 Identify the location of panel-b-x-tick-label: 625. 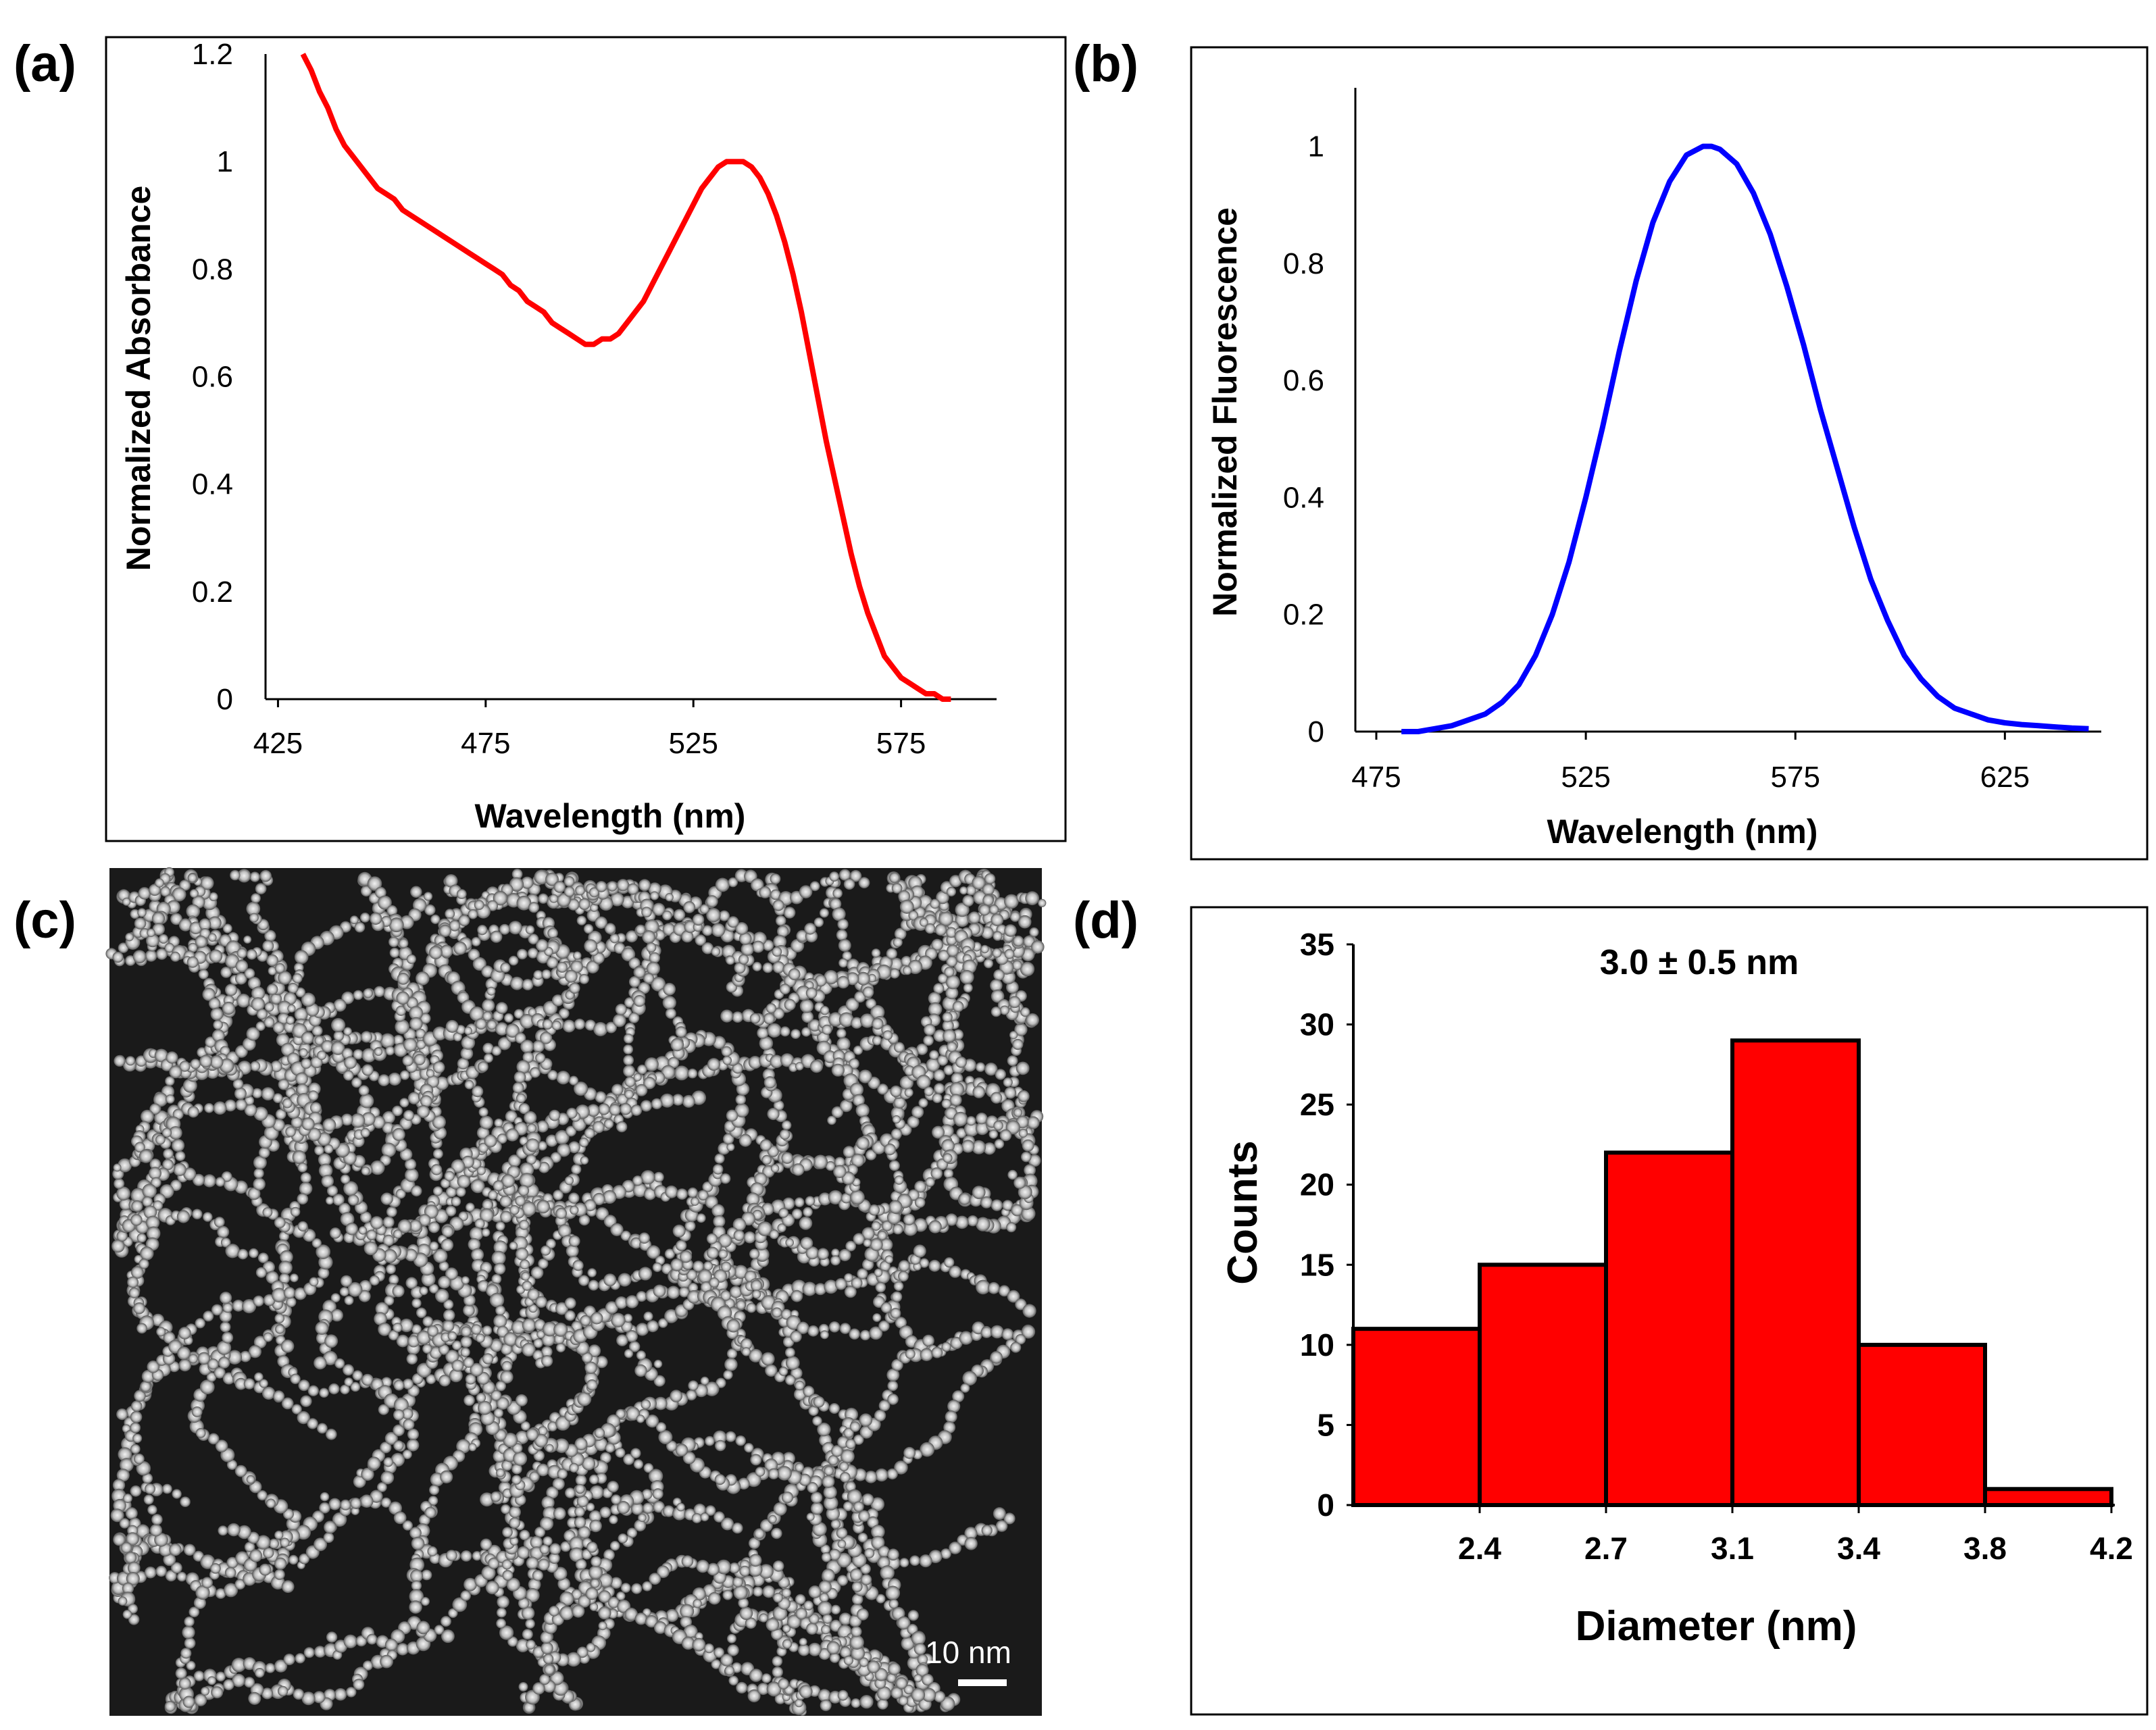
(2005, 778).